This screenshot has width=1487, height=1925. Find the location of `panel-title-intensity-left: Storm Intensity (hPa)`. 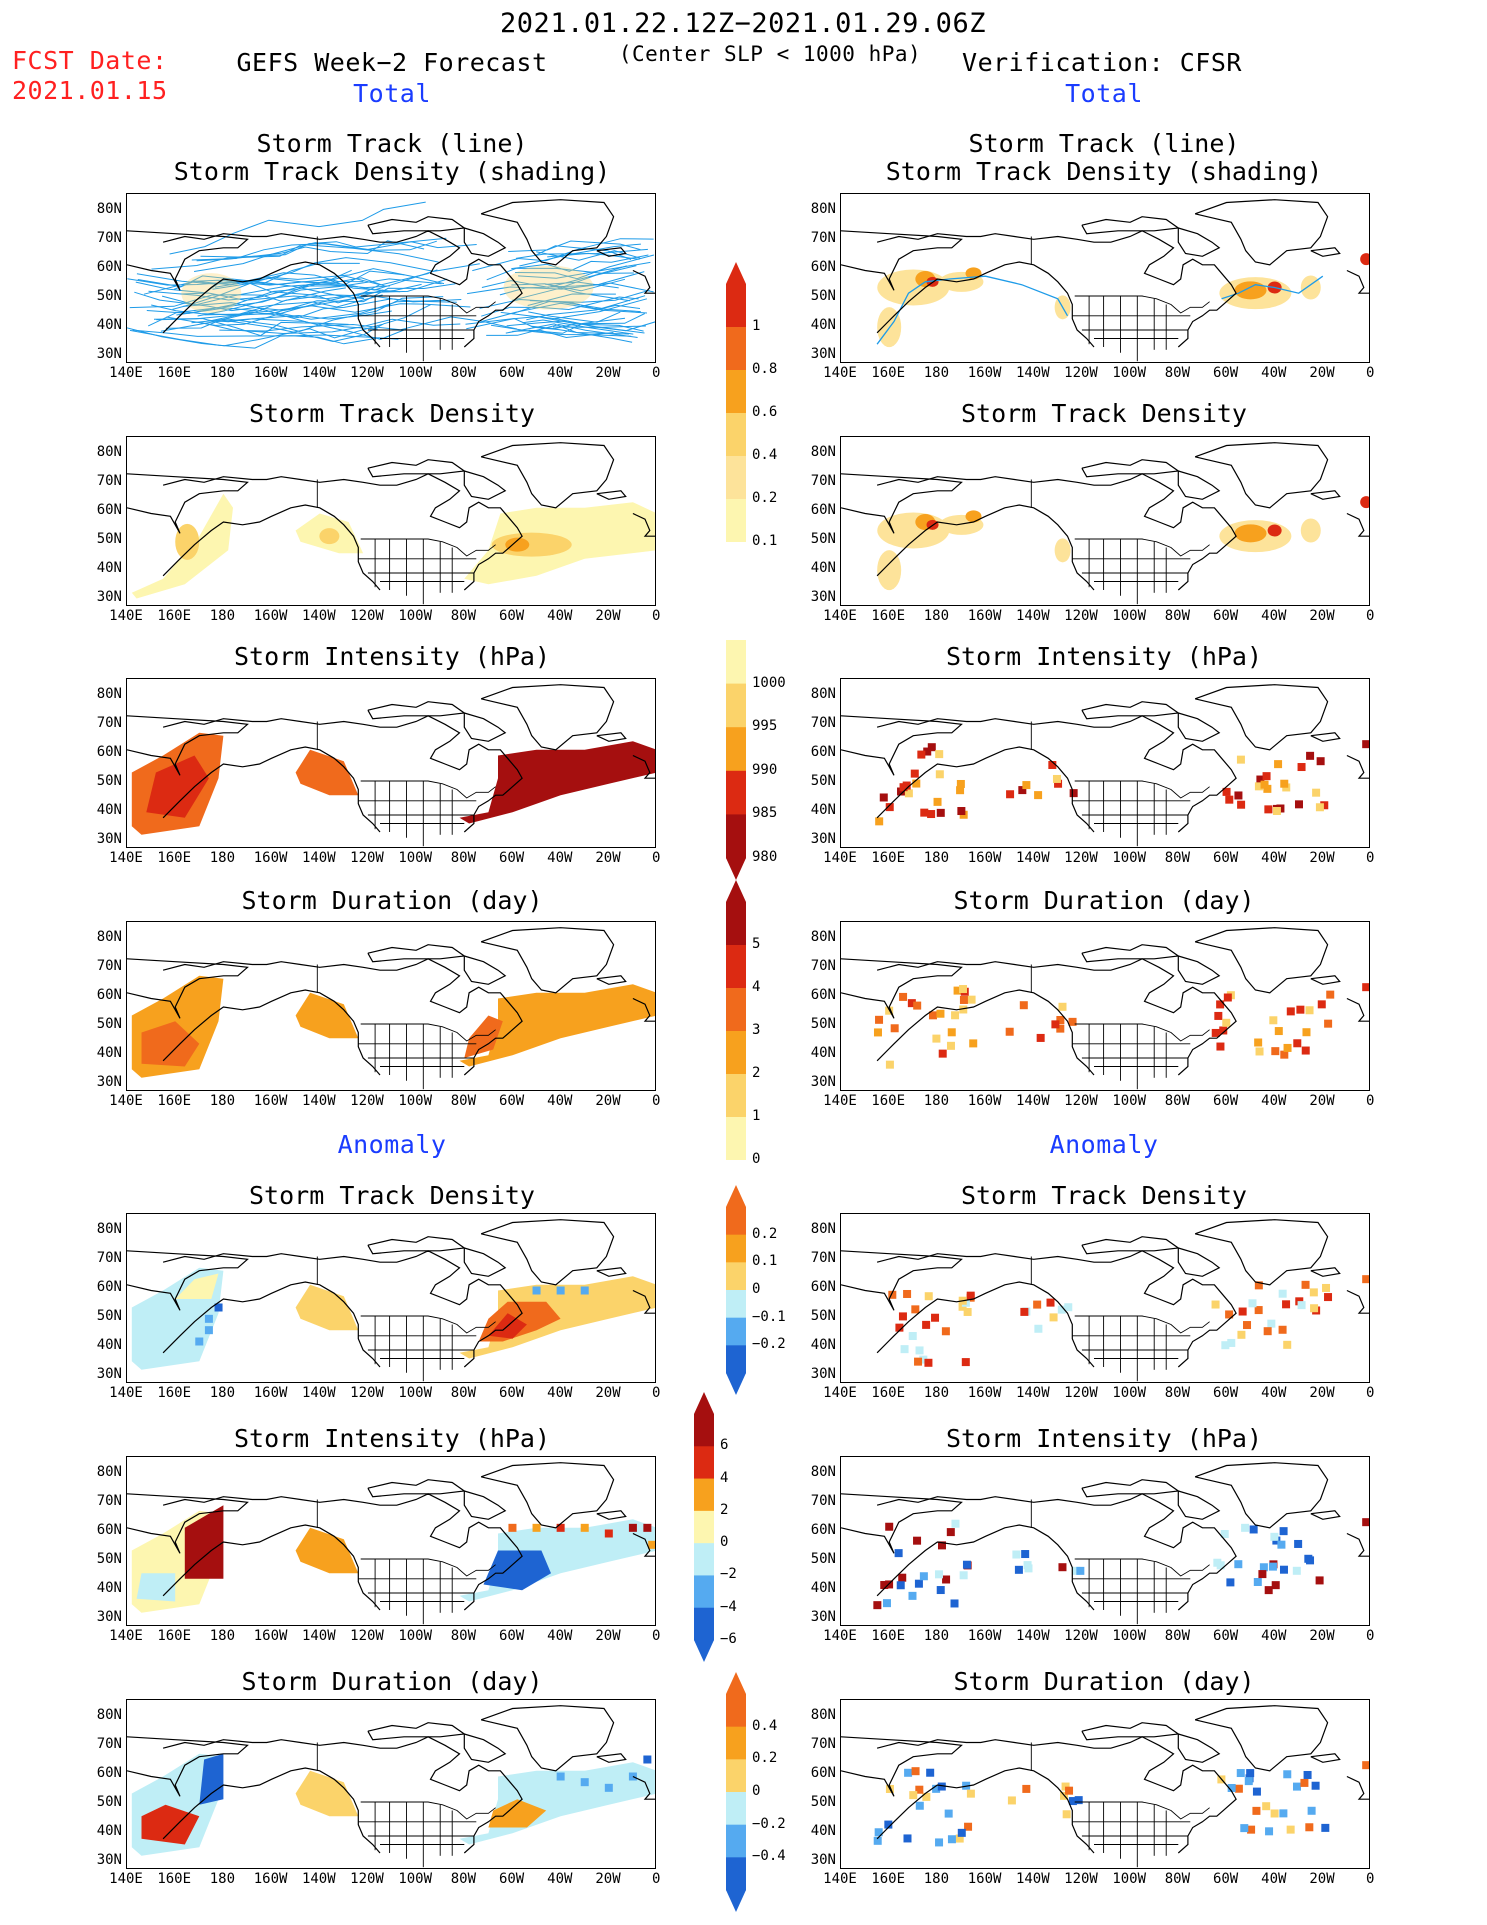

panel-title-intensity-left: Storm Intensity (hPa) is located at coordinates (392, 656).